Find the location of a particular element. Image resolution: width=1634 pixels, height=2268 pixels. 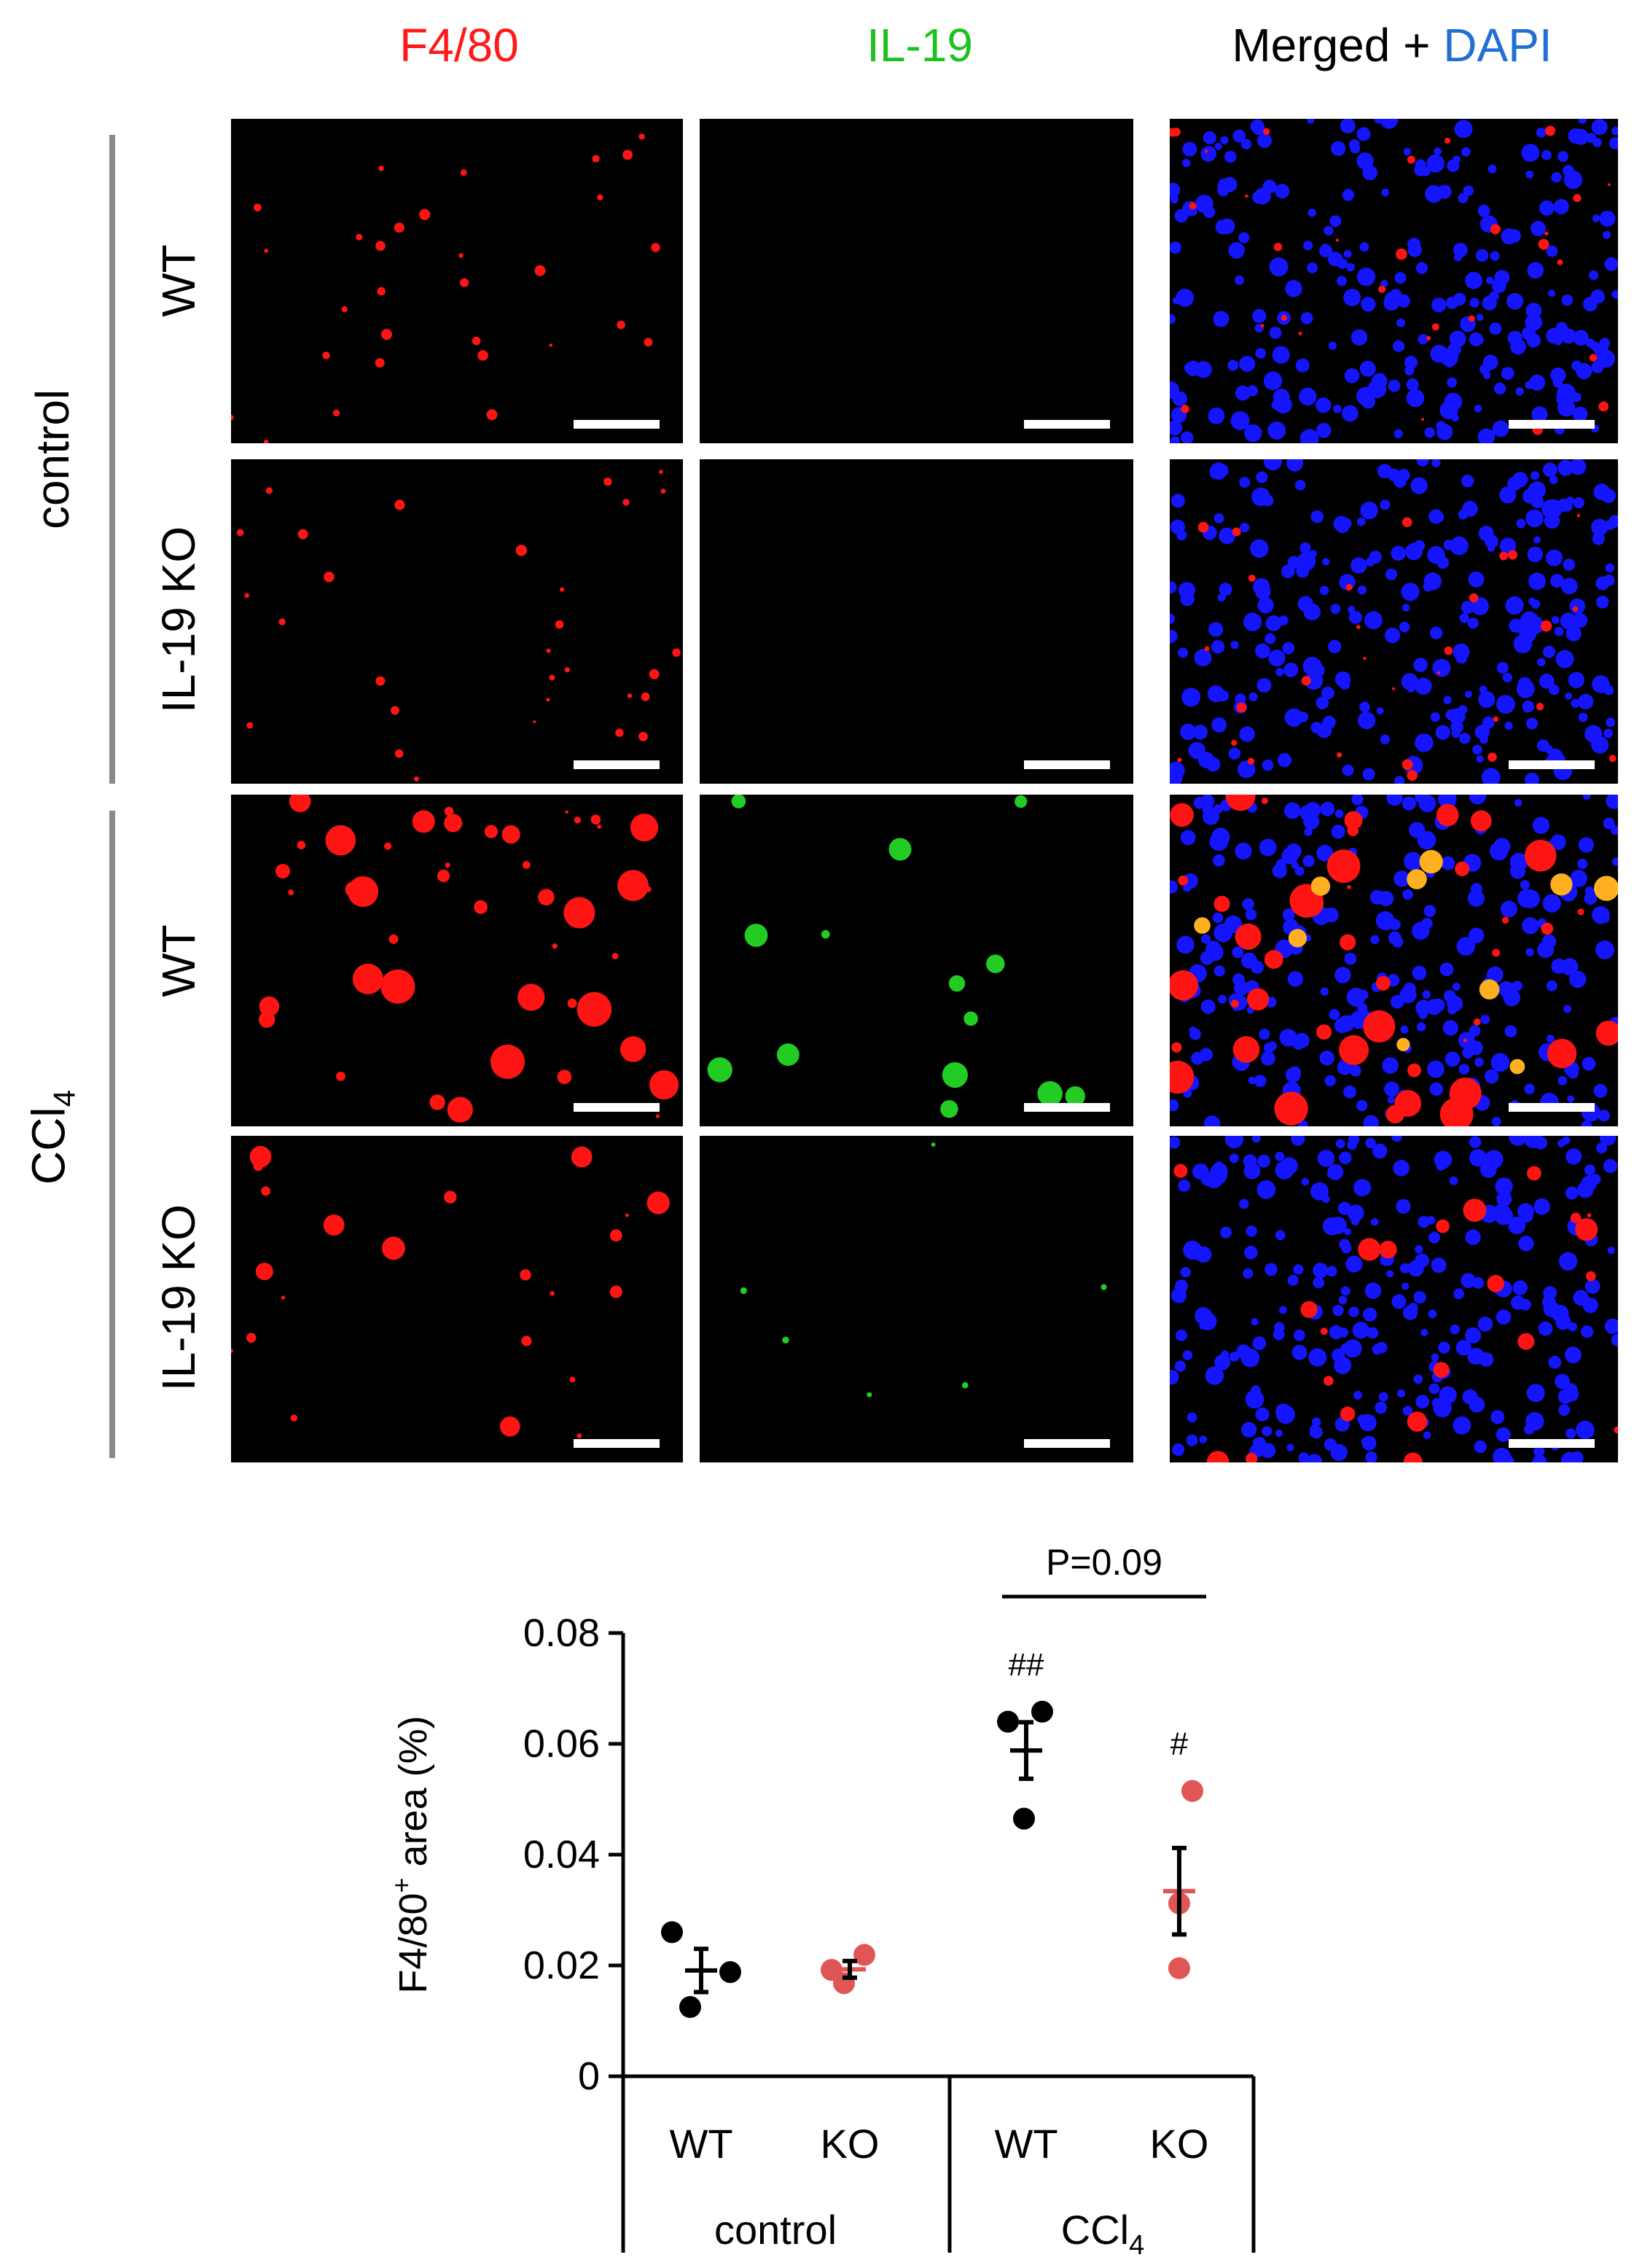

micrograph-row4-col3 is located at coordinates (1394, 1299).